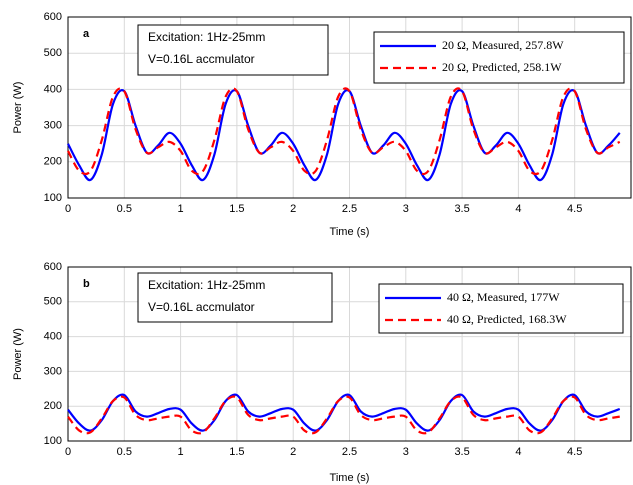 The image size is (633, 485). Describe the element at coordinates (502, 67) in the screenshot. I see `legend-label: 20 Ω, Predicted, 258.1W` at that location.